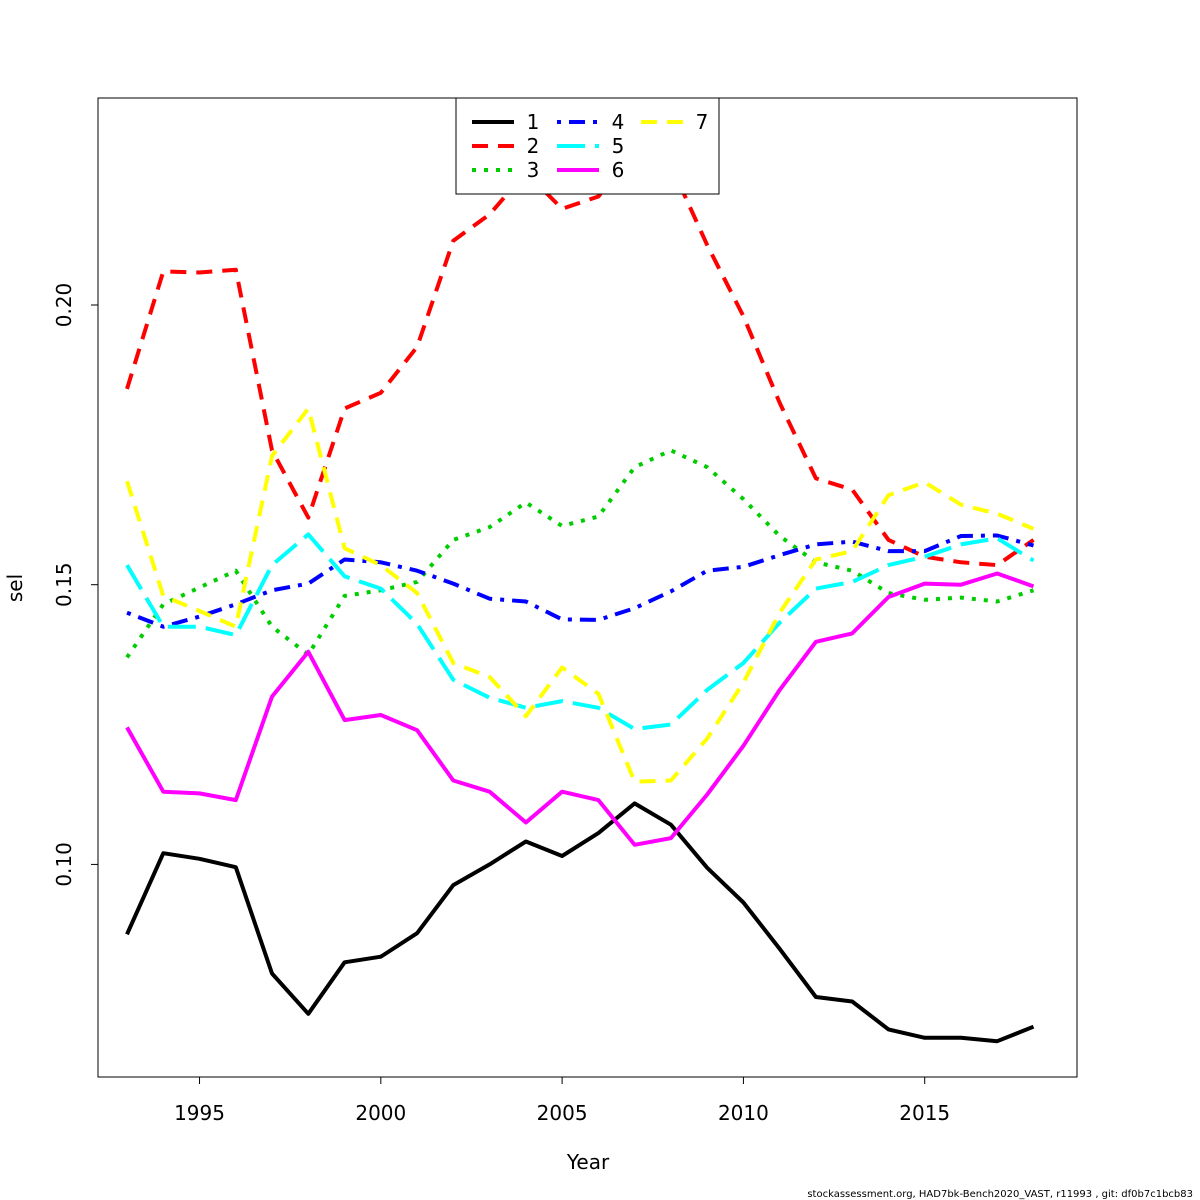  Describe the element at coordinates (580, 581) in the screenshot. I see `series-4-line` at that location.